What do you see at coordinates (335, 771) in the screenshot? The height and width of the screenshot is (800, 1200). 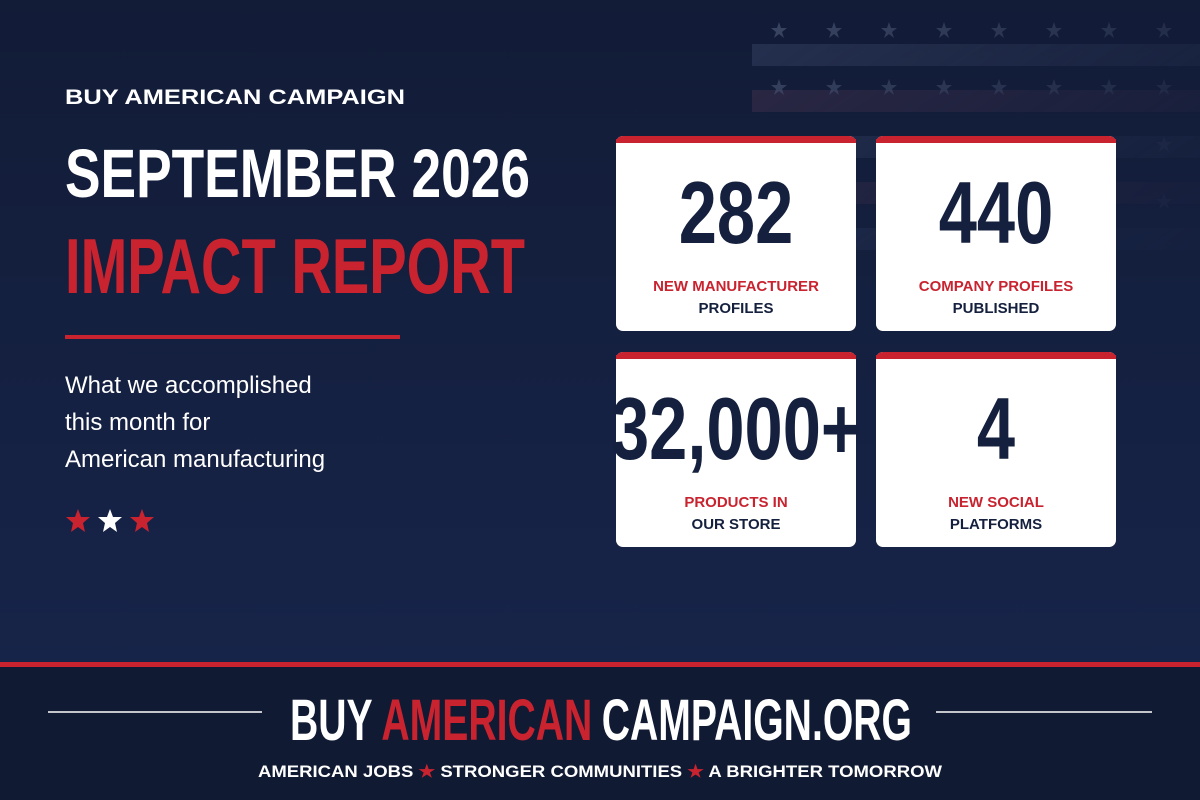 I see `tagline-part: AMERICAN JOBS` at bounding box center [335, 771].